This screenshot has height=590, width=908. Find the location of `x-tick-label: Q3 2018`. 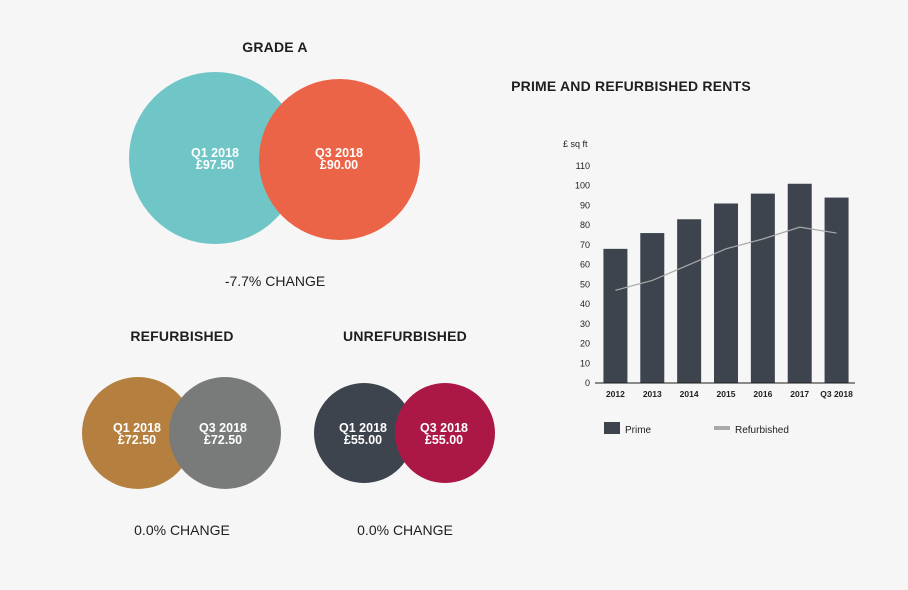

x-tick-label: Q3 2018 is located at coordinates (836, 394).